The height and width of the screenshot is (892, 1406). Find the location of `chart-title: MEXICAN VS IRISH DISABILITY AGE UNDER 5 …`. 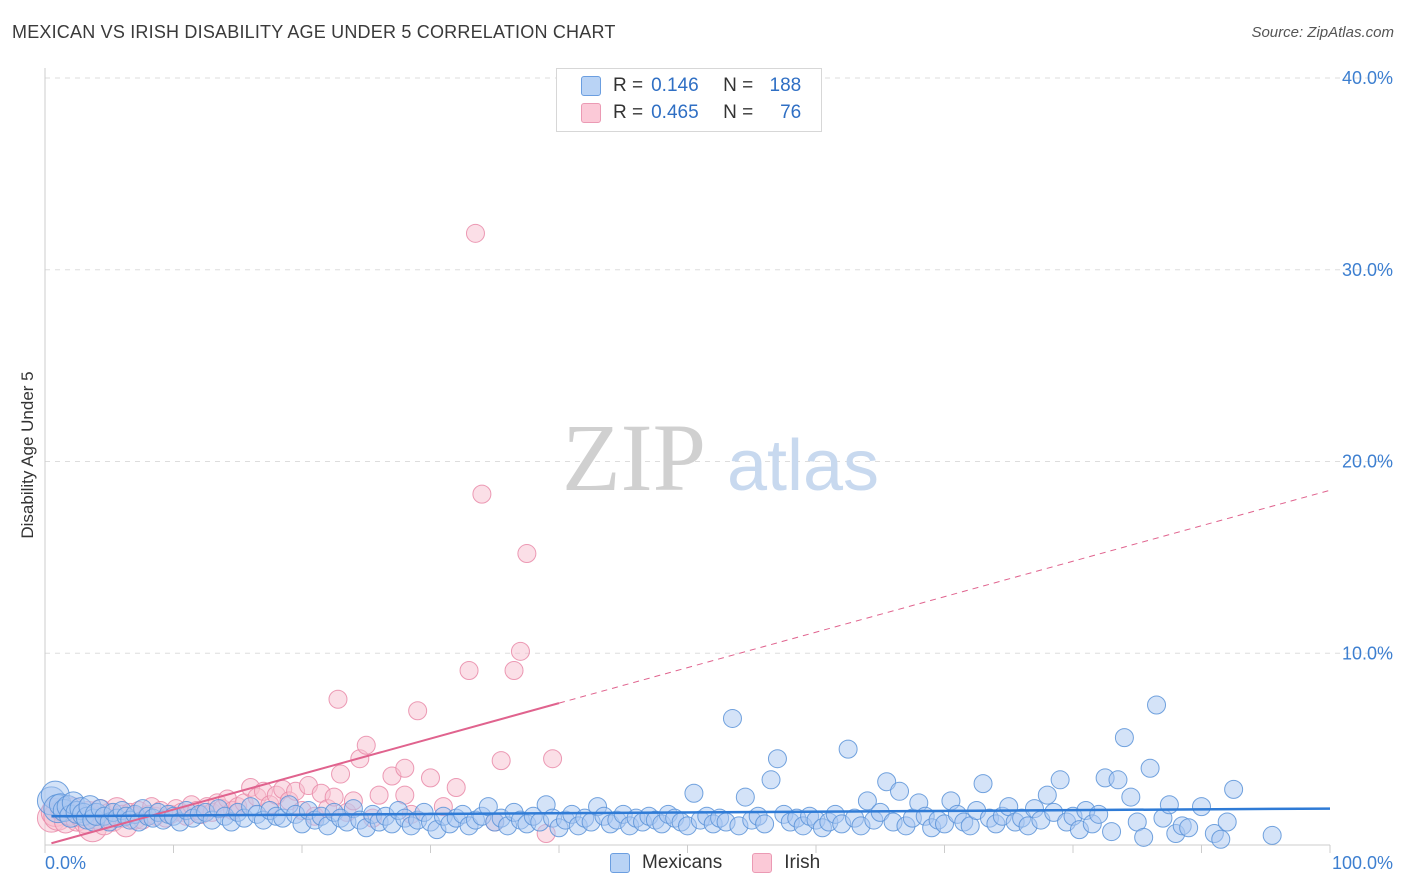

chart-title: MEXICAN VS IRISH DISABILITY AGE UNDER 5 … is located at coordinates (314, 32).